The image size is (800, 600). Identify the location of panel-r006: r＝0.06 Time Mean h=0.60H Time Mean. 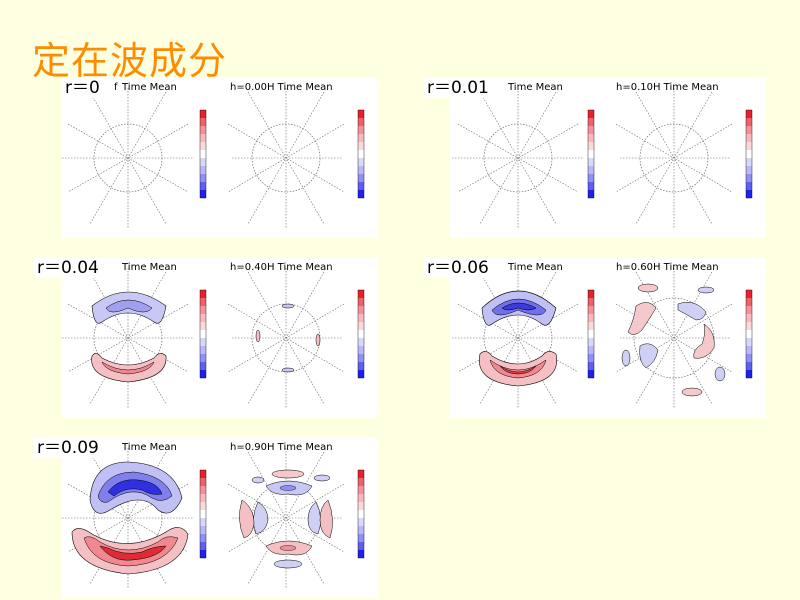
(595, 338).